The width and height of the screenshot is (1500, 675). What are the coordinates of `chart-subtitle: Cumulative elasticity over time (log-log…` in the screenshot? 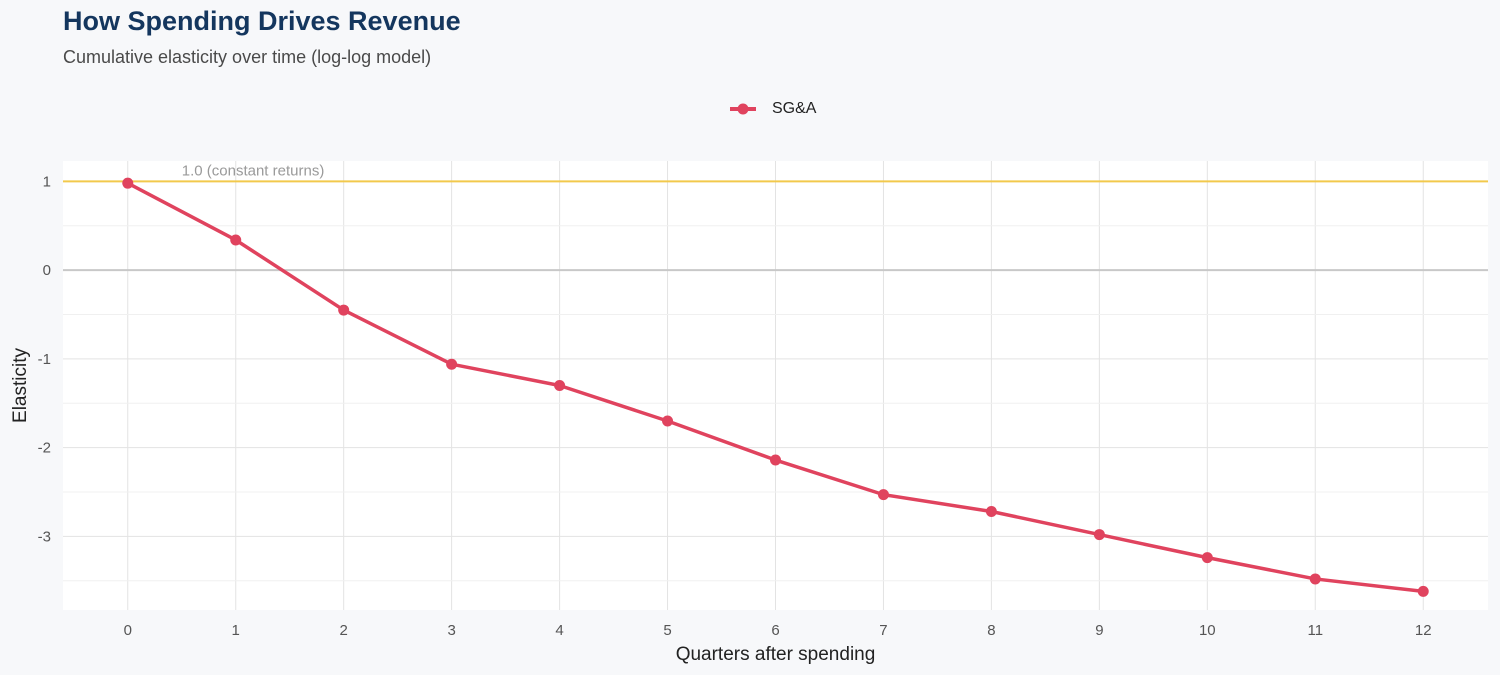 It's located at (247, 57).